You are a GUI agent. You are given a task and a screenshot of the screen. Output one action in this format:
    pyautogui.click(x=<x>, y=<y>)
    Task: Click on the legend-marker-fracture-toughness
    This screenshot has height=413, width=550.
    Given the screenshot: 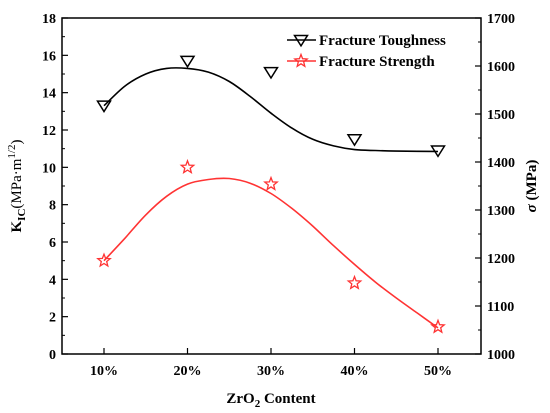 What is the action you would take?
    pyautogui.click(x=301, y=41)
    